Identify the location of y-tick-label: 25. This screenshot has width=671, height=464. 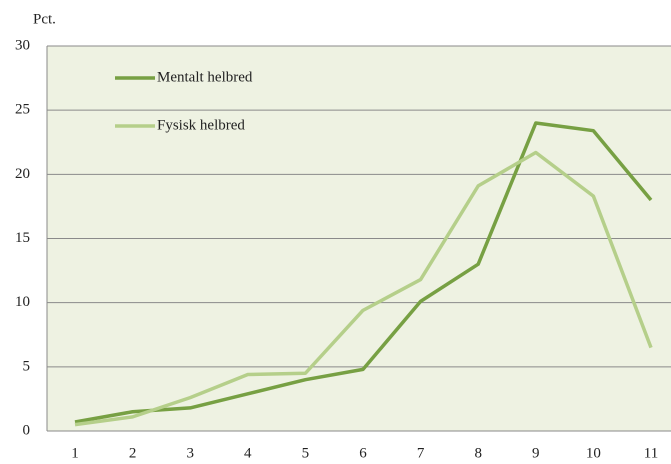
(22, 110).